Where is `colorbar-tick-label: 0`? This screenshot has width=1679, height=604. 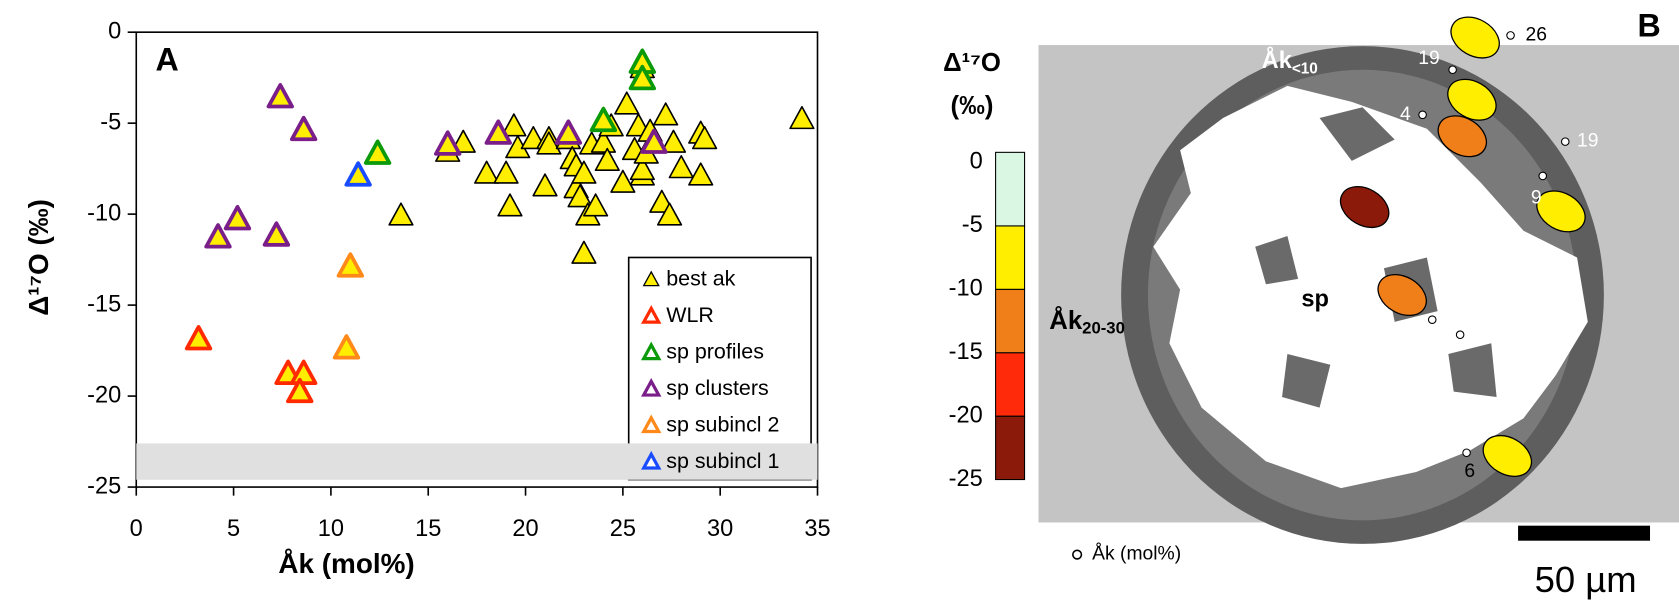 colorbar-tick-label: 0 is located at coordinates (976, 162).